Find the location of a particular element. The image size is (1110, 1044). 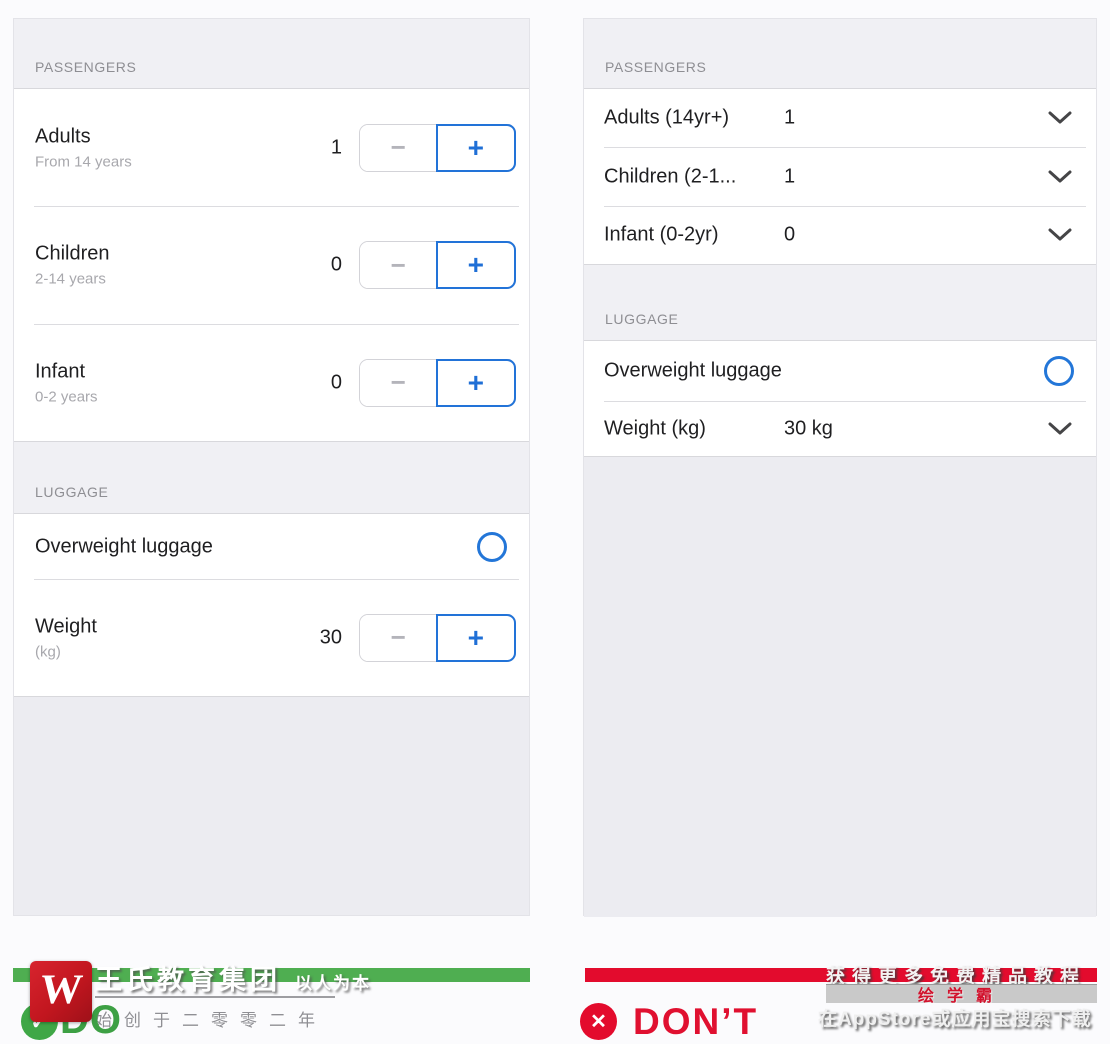

children-decrement-button: − is located at coordinates (398, 265).